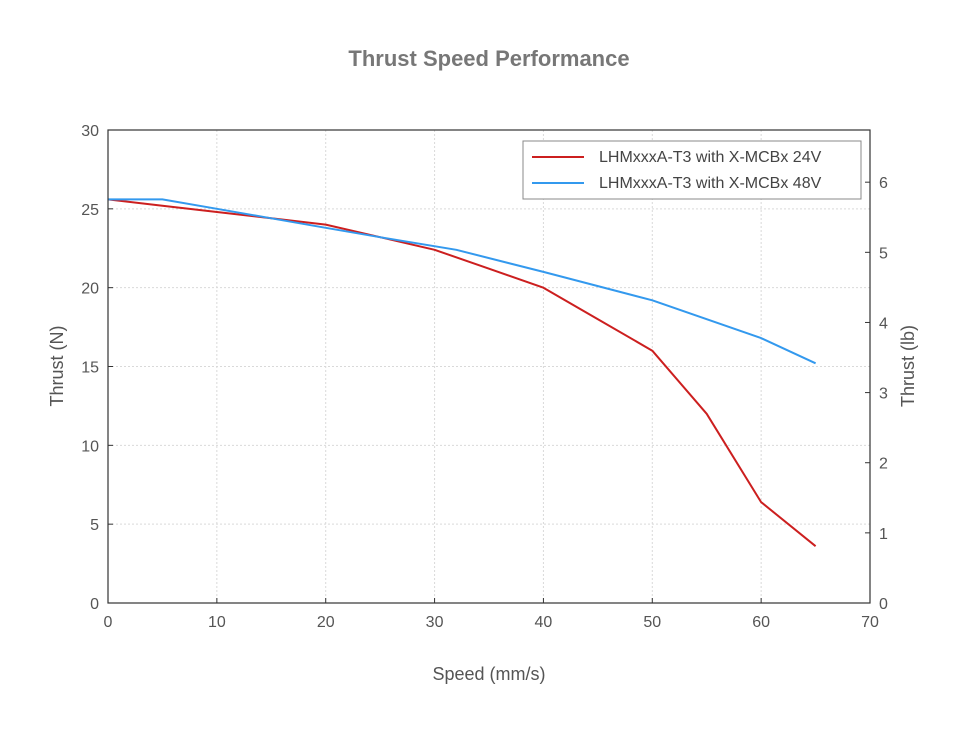  I want to click on y-tick-label: 30, so click(90, 131).